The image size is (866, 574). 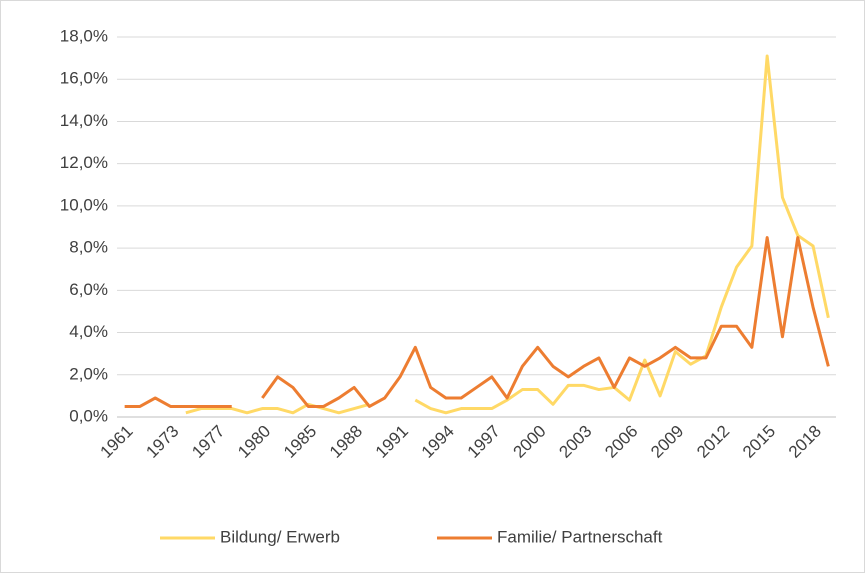 I want to click on legend-label: Bildung/ Erwerb, so click(x=280, y=536).